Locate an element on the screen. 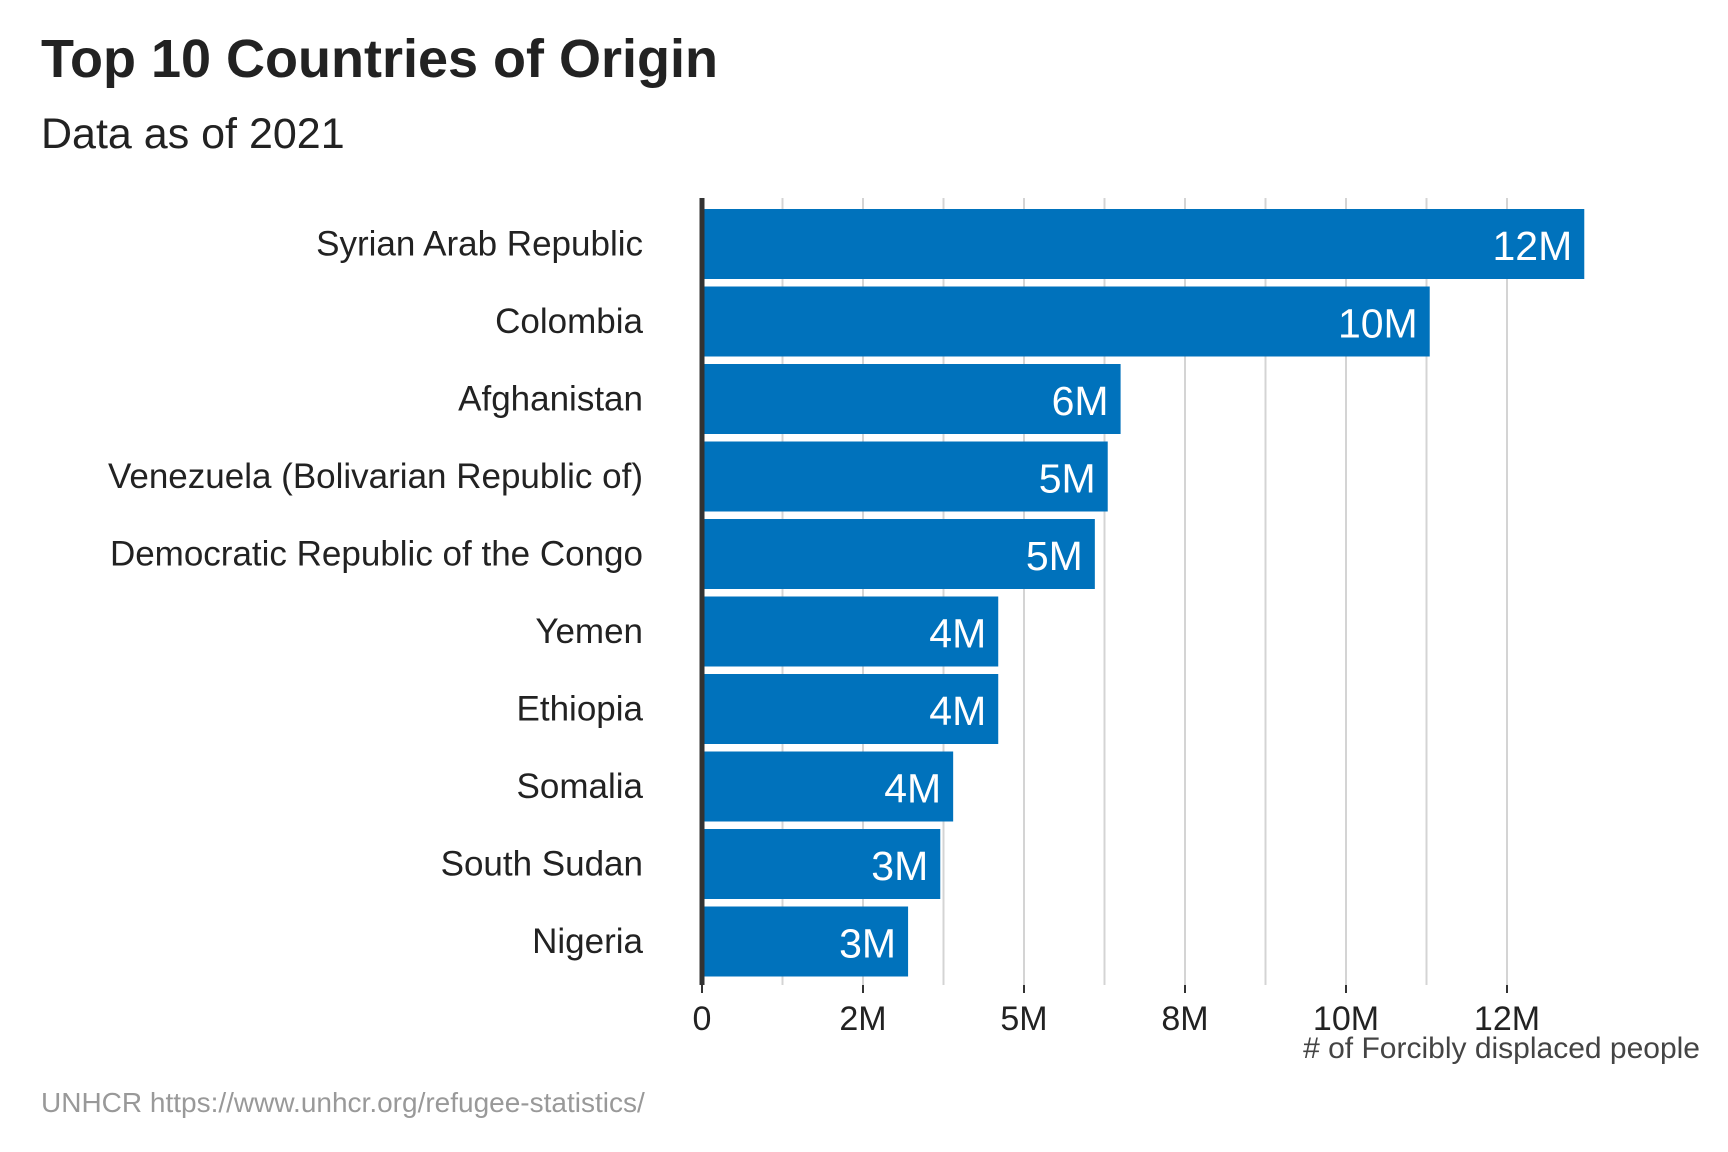  category-label: Somalia is located at coordinates (580, 786).